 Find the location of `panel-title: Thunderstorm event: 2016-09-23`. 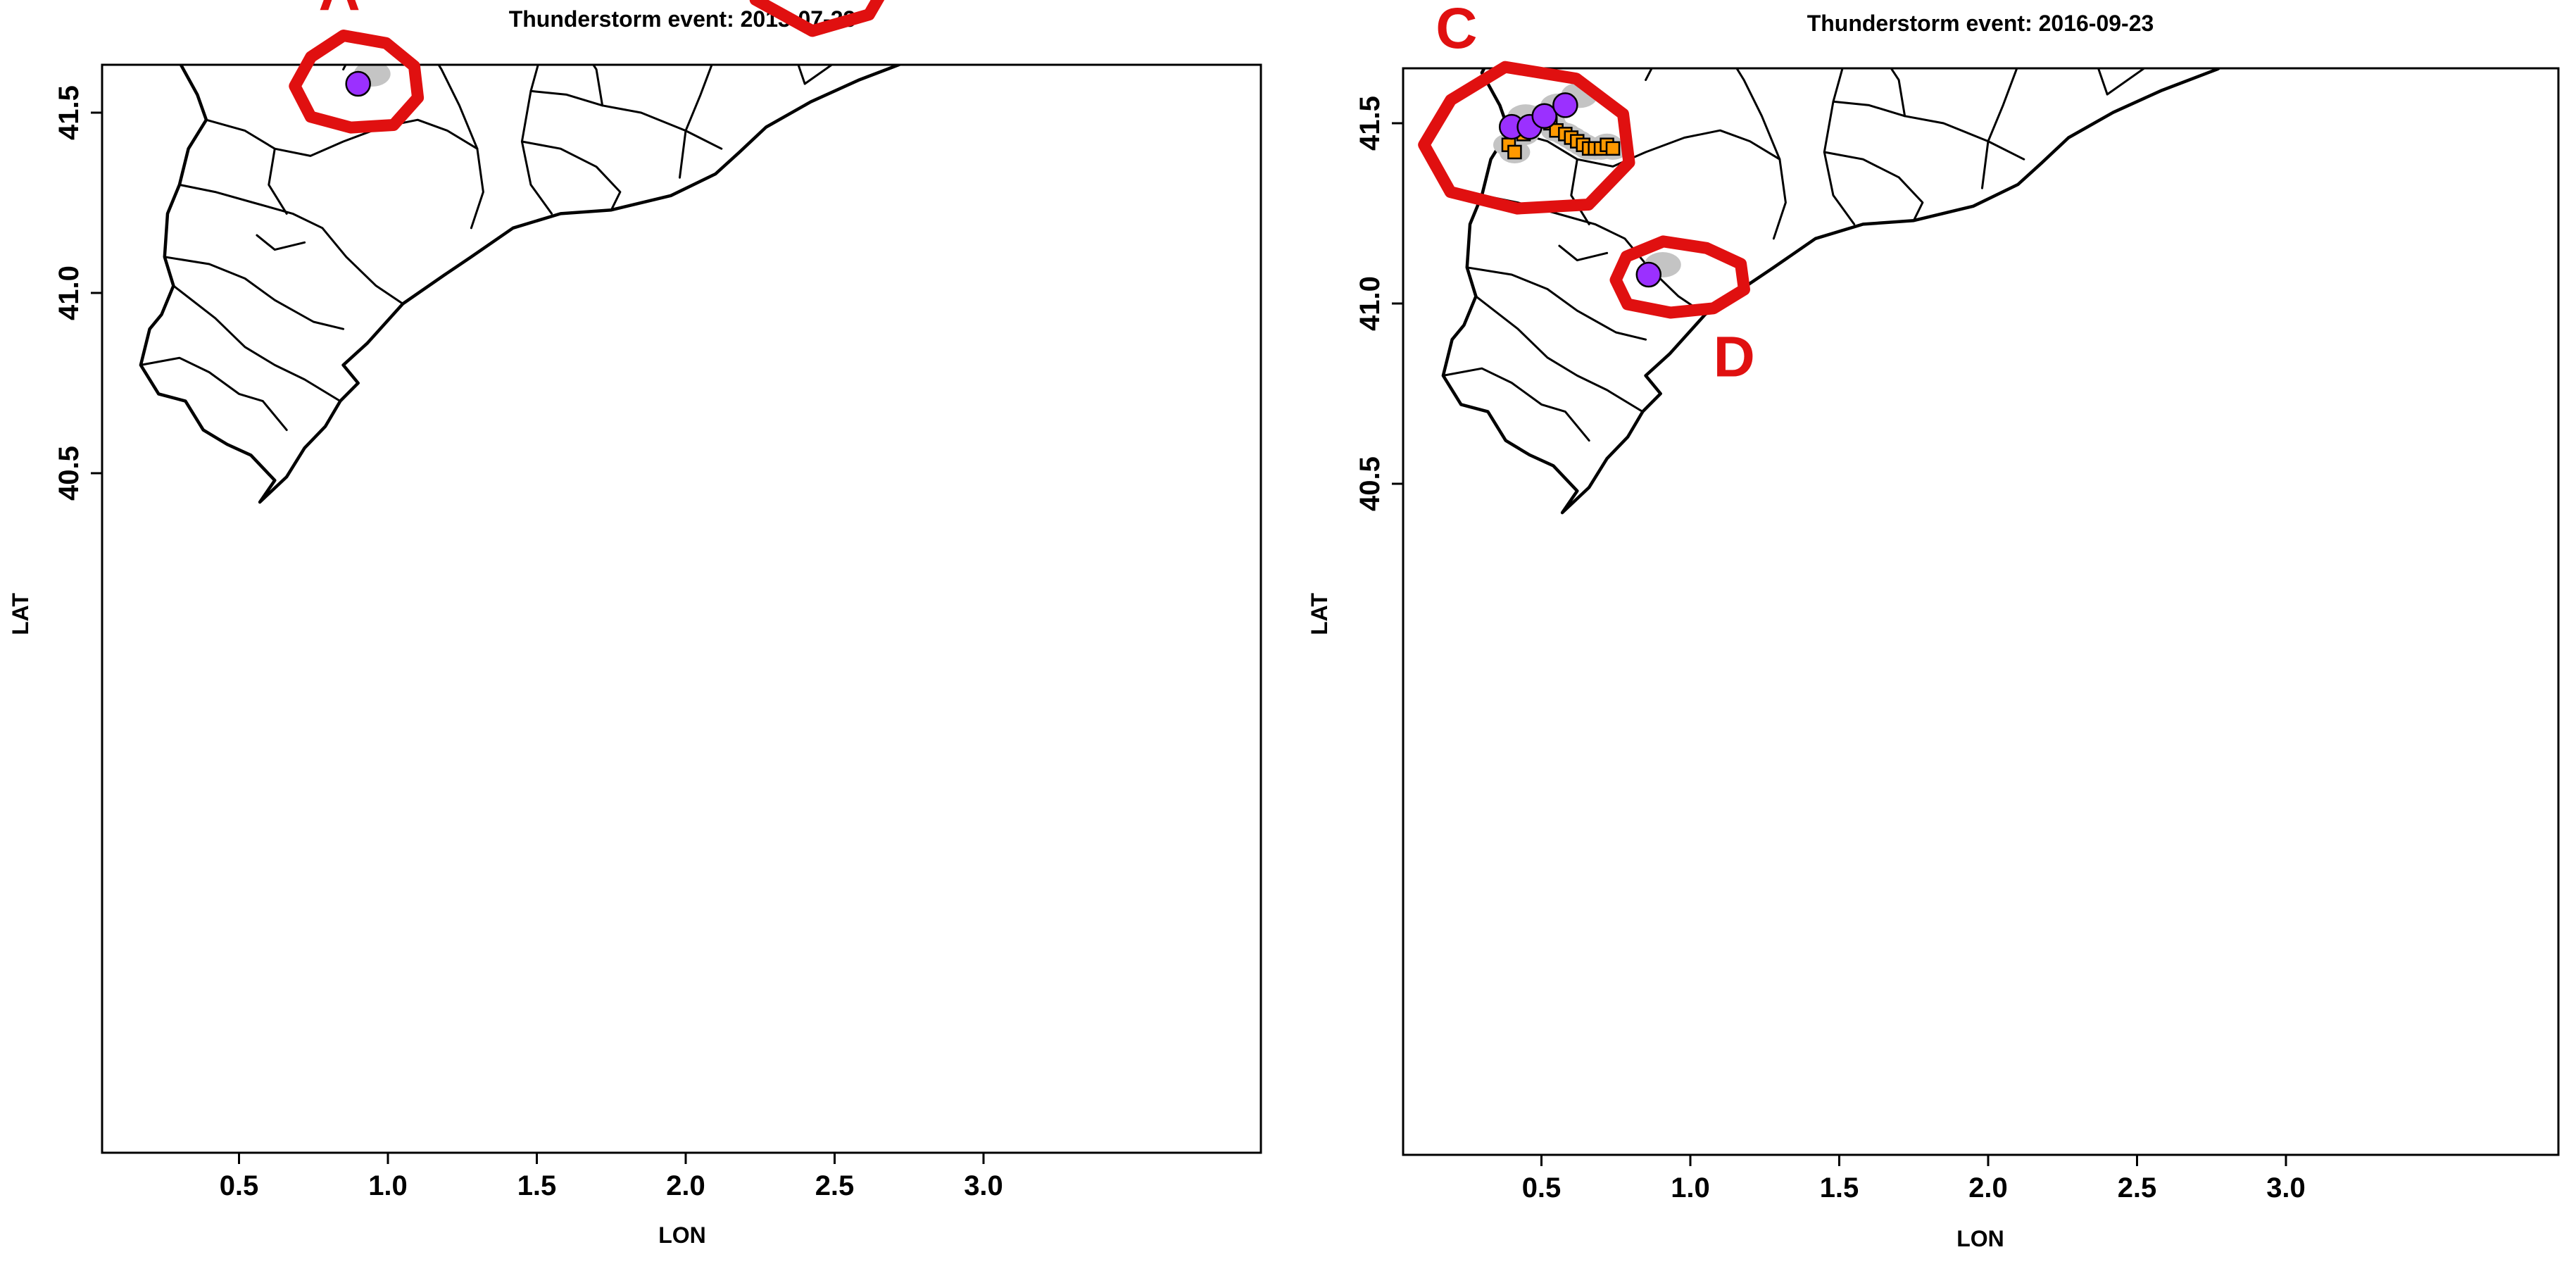

panel-title: Thunderstorm event: 2016-09-23 is located at coordinates (1980, 23).